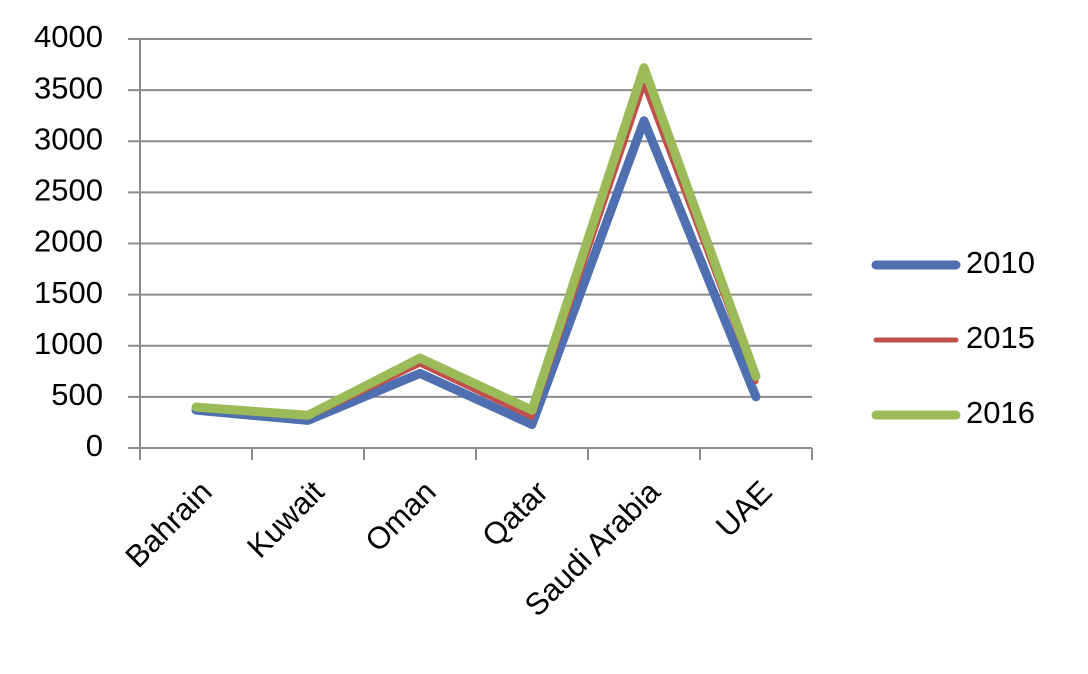  Describe the element at coordinates (68, 292) in the screenshot. I see `y-tick-label: 1500` at that location.